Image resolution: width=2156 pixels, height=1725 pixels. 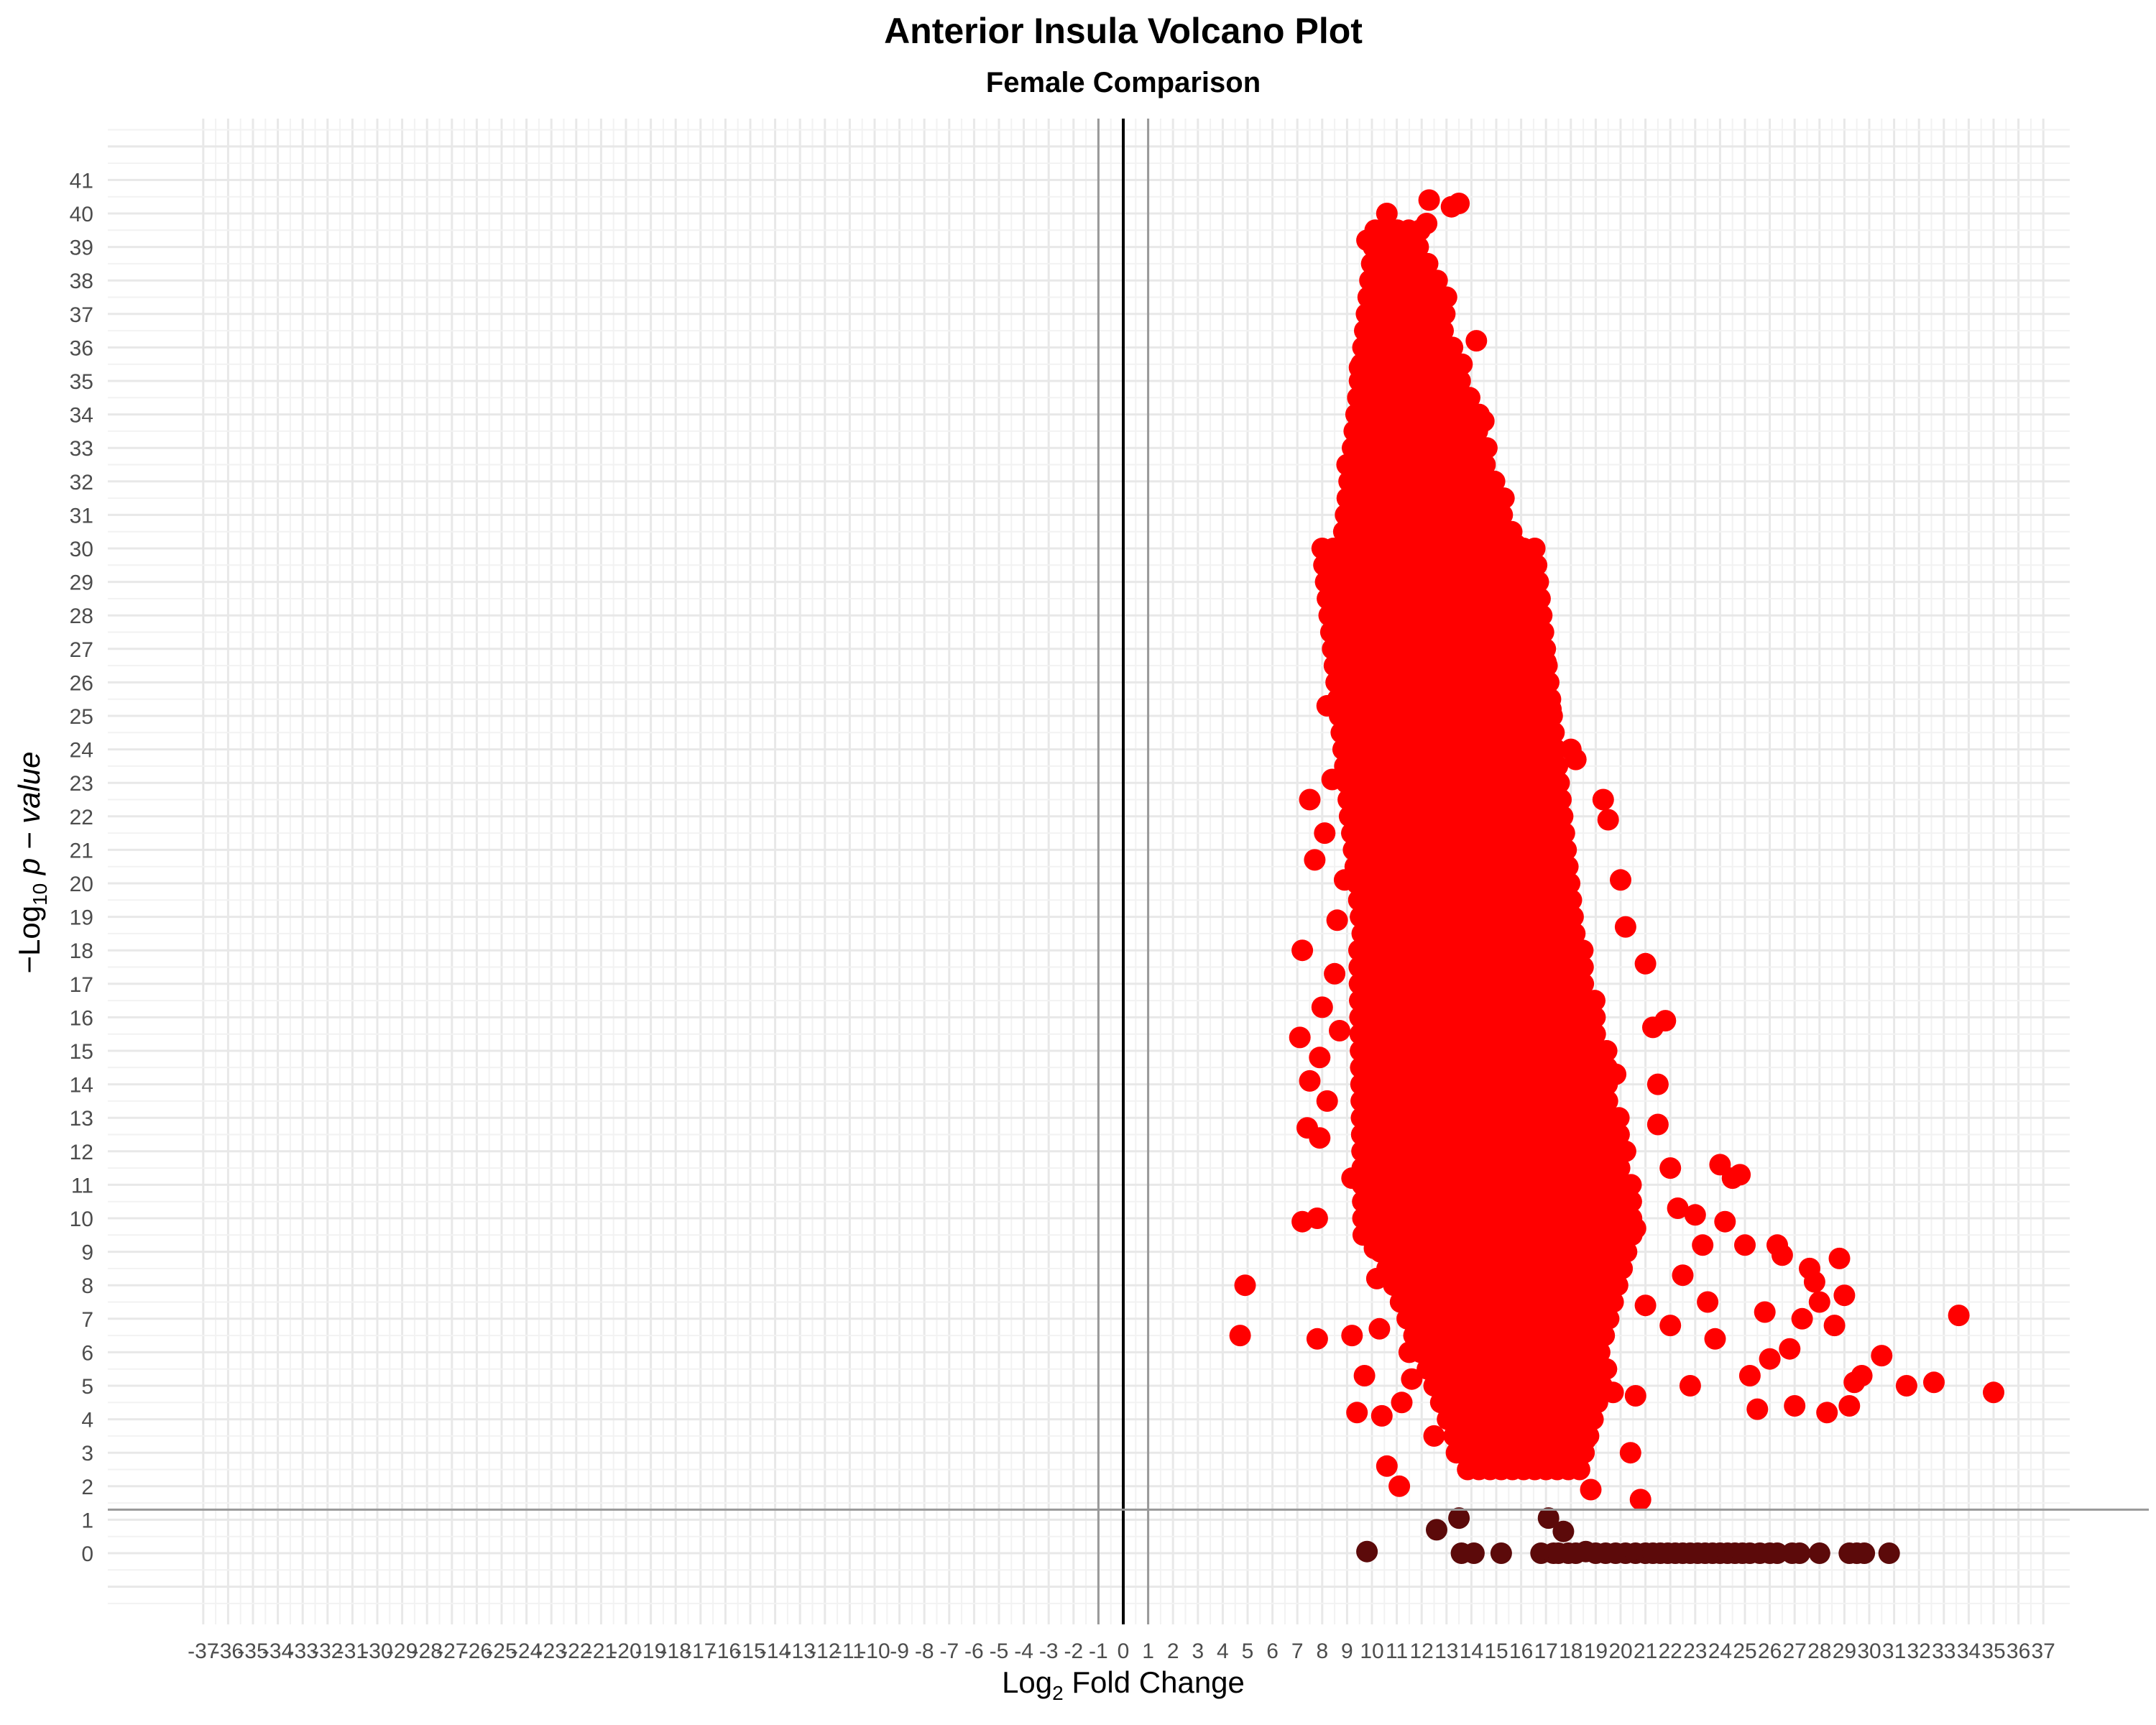 What do you see at coordinates (601, 1651) in the screenshot?
I see `x-tick-label: -21` at bounding box center [601, 1651].